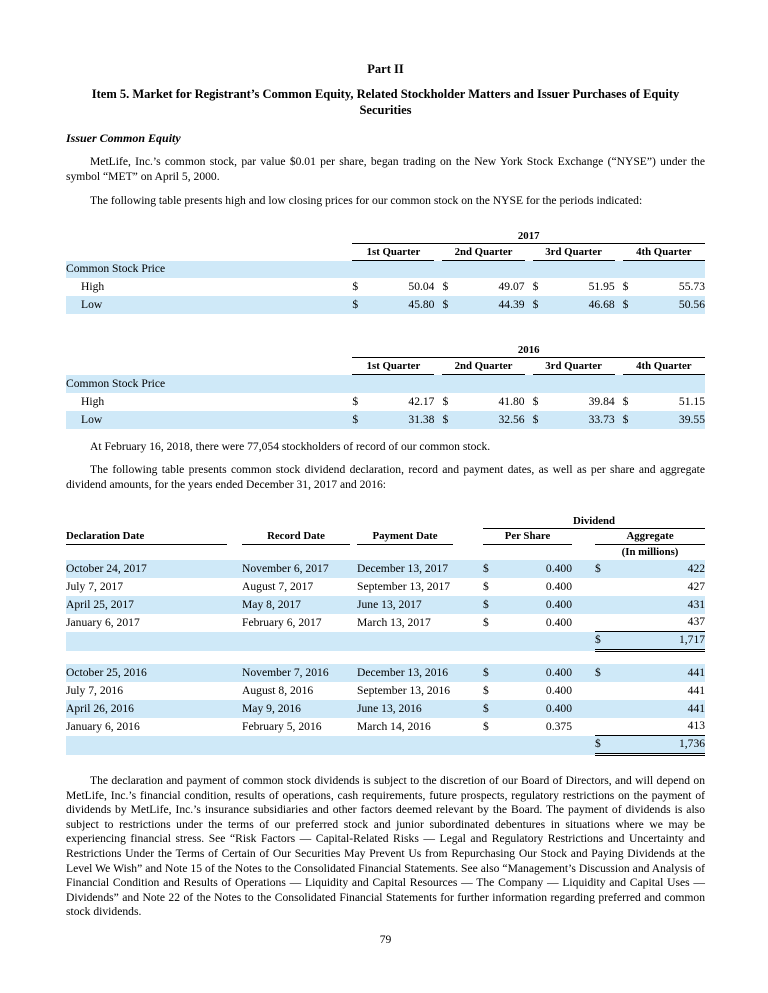 The image size is (768, 993). I want to click on payment-date-cell: June 13, 2016, so click(389, 708).